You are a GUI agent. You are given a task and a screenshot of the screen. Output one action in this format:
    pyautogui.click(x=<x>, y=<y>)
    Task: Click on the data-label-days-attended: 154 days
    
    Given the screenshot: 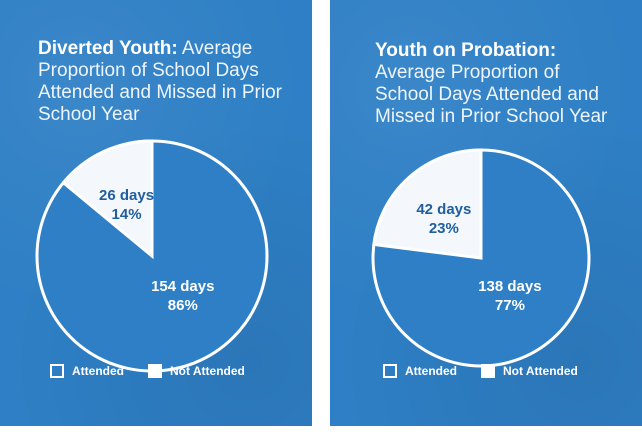 What is the action you would take?
    pyautogui.click(x=182, y=286)
    